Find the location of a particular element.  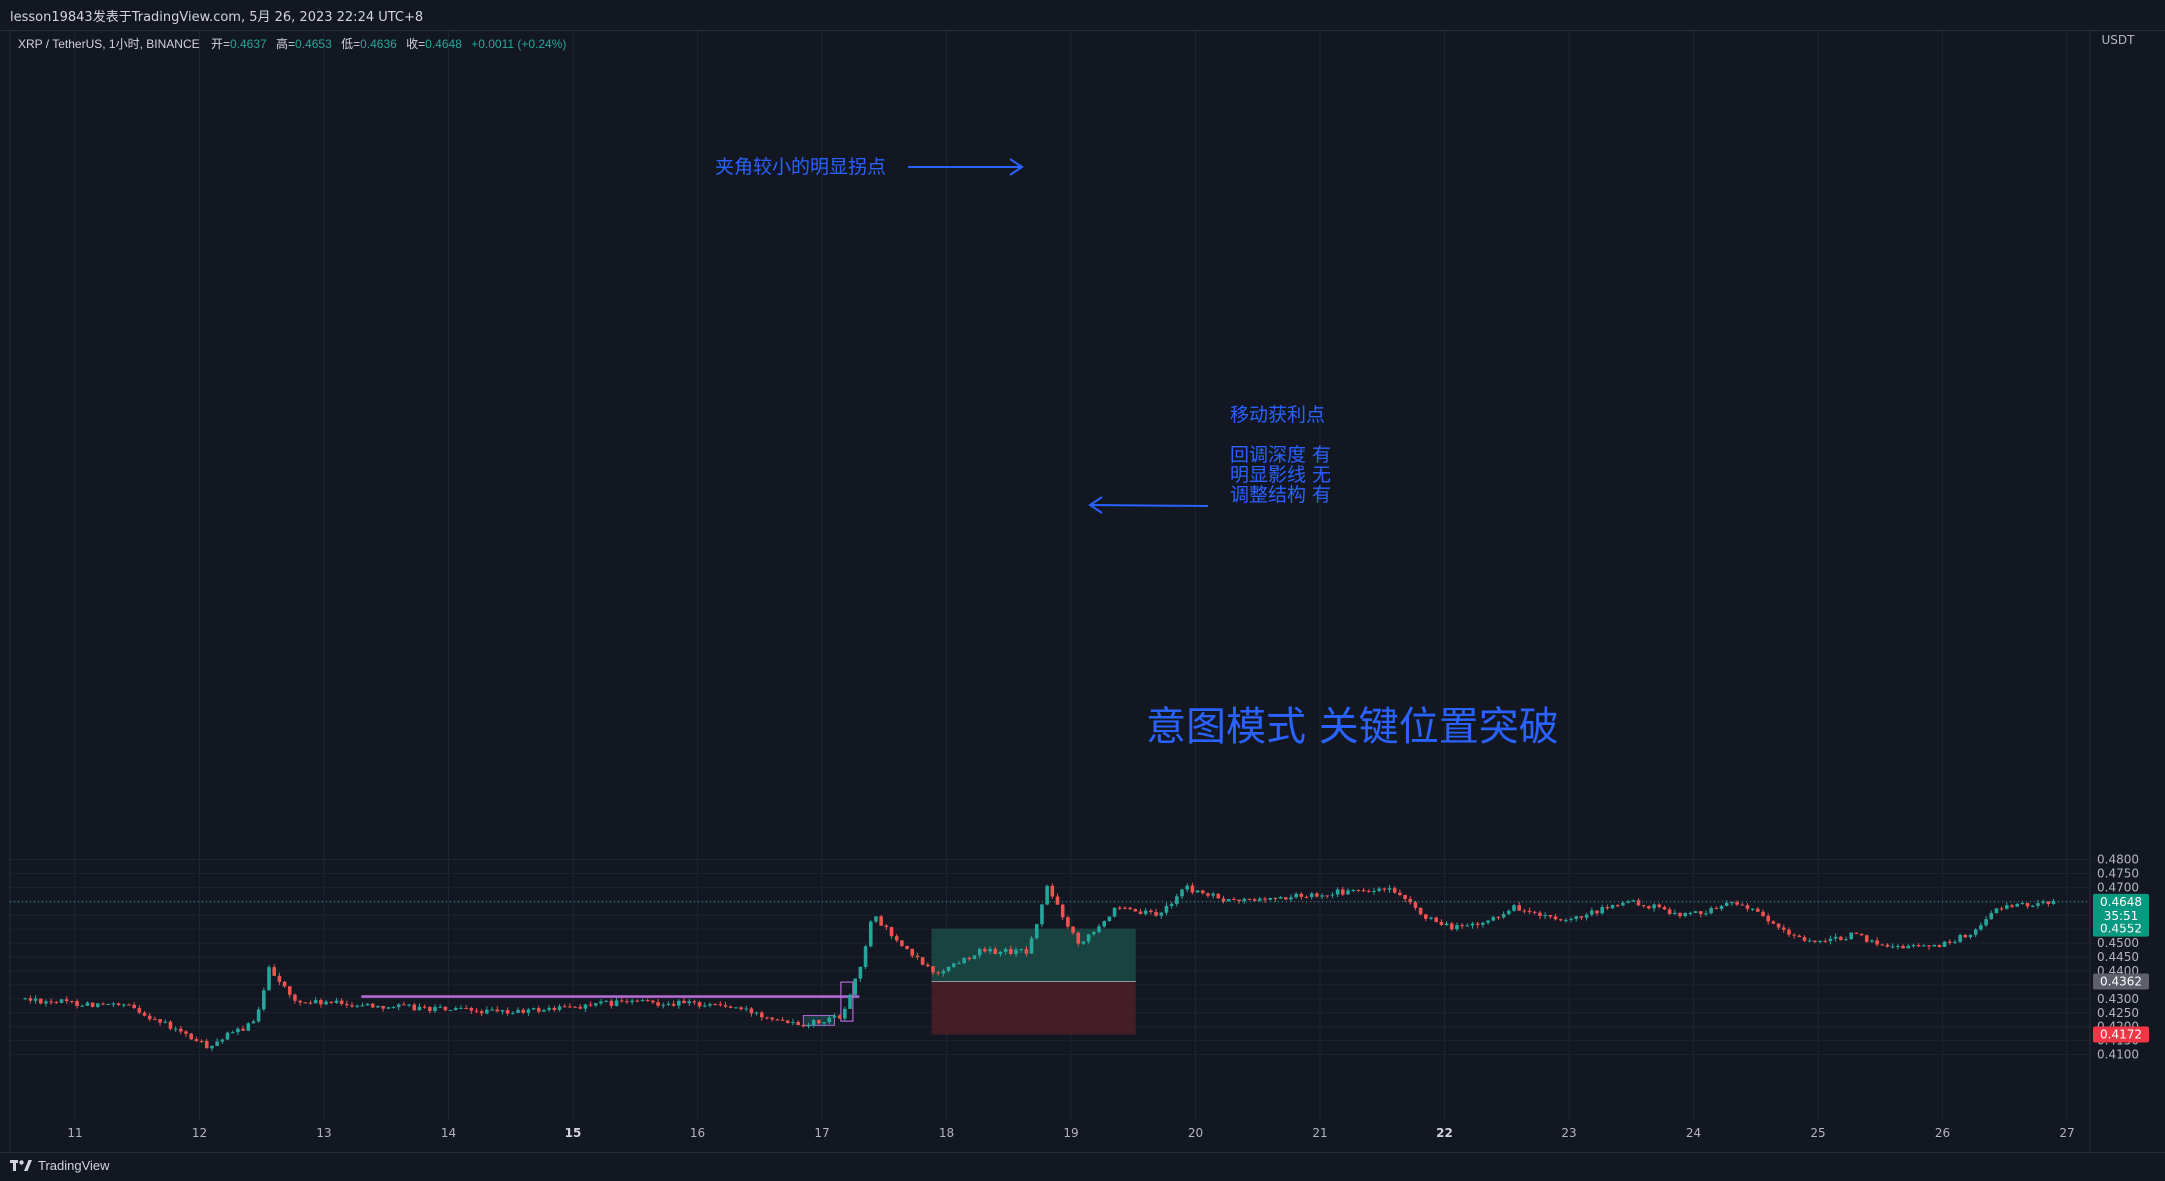

turning-point-label: 夹角较小的明显拐点 is located at coordinates (800, 167).